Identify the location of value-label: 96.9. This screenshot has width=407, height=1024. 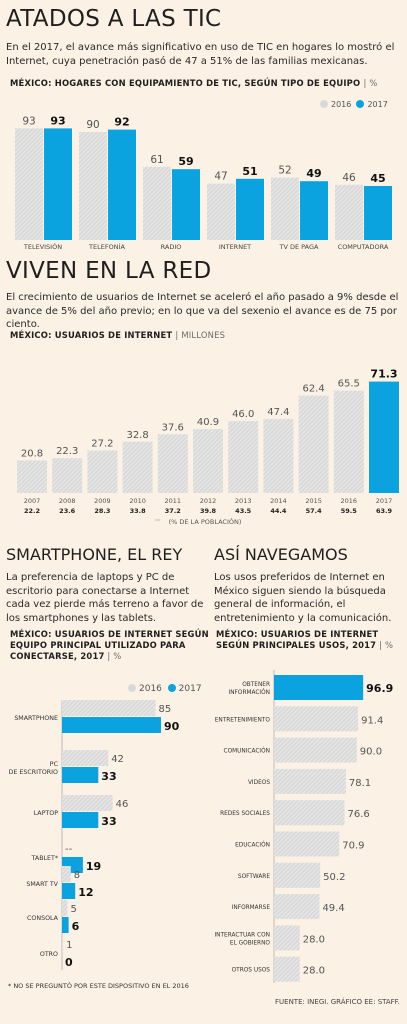
(379, 688).